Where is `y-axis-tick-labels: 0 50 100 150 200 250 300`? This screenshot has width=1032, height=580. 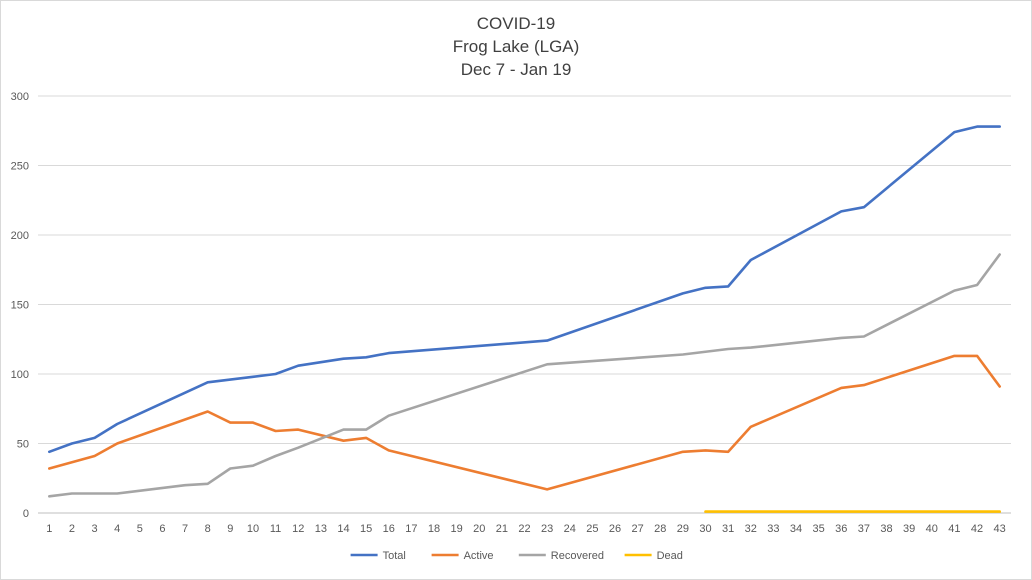 y-axis-tick-labels: 0 50 100 150 200 250 300 is located at coordinates (20, 305).